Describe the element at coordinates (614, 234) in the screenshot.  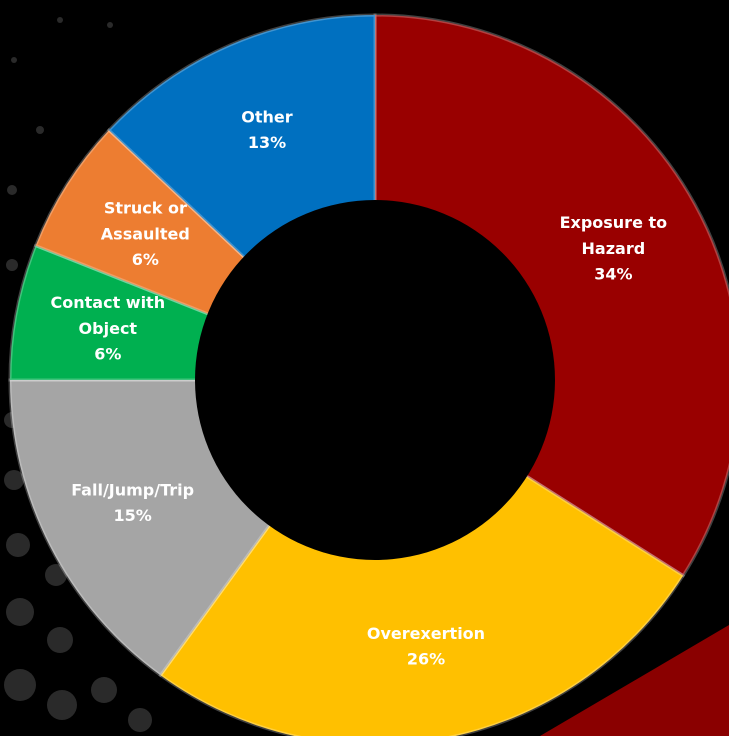
I see `slice-category-label: Exposure to Hazard` at that location.